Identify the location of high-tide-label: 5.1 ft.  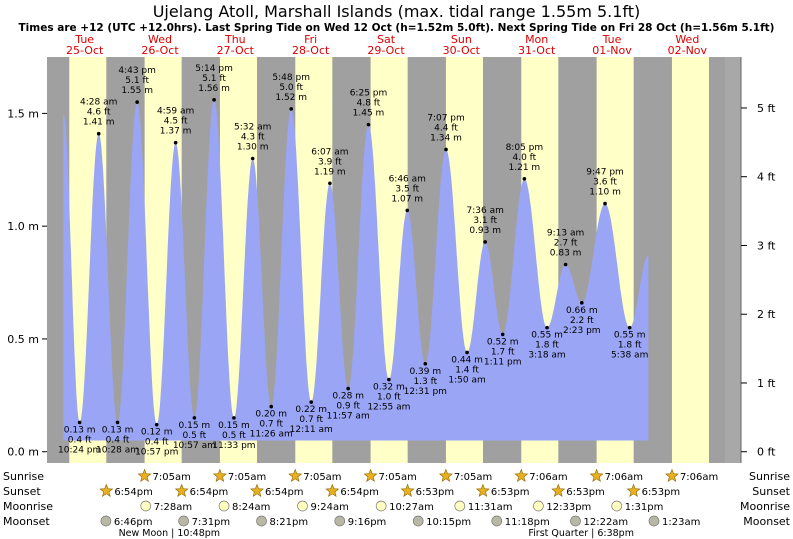
(137, 81).